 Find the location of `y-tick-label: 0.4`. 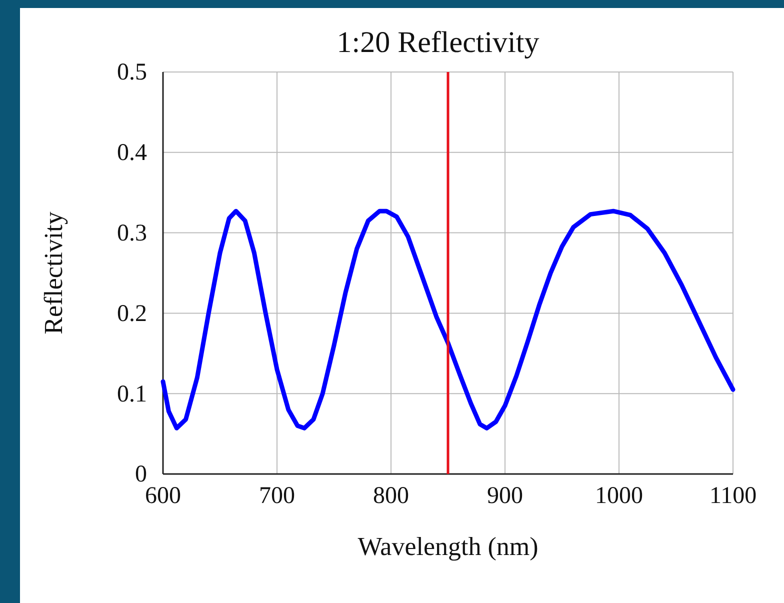

y-tick-label: 0.4 is located at coordinates (132, 153).